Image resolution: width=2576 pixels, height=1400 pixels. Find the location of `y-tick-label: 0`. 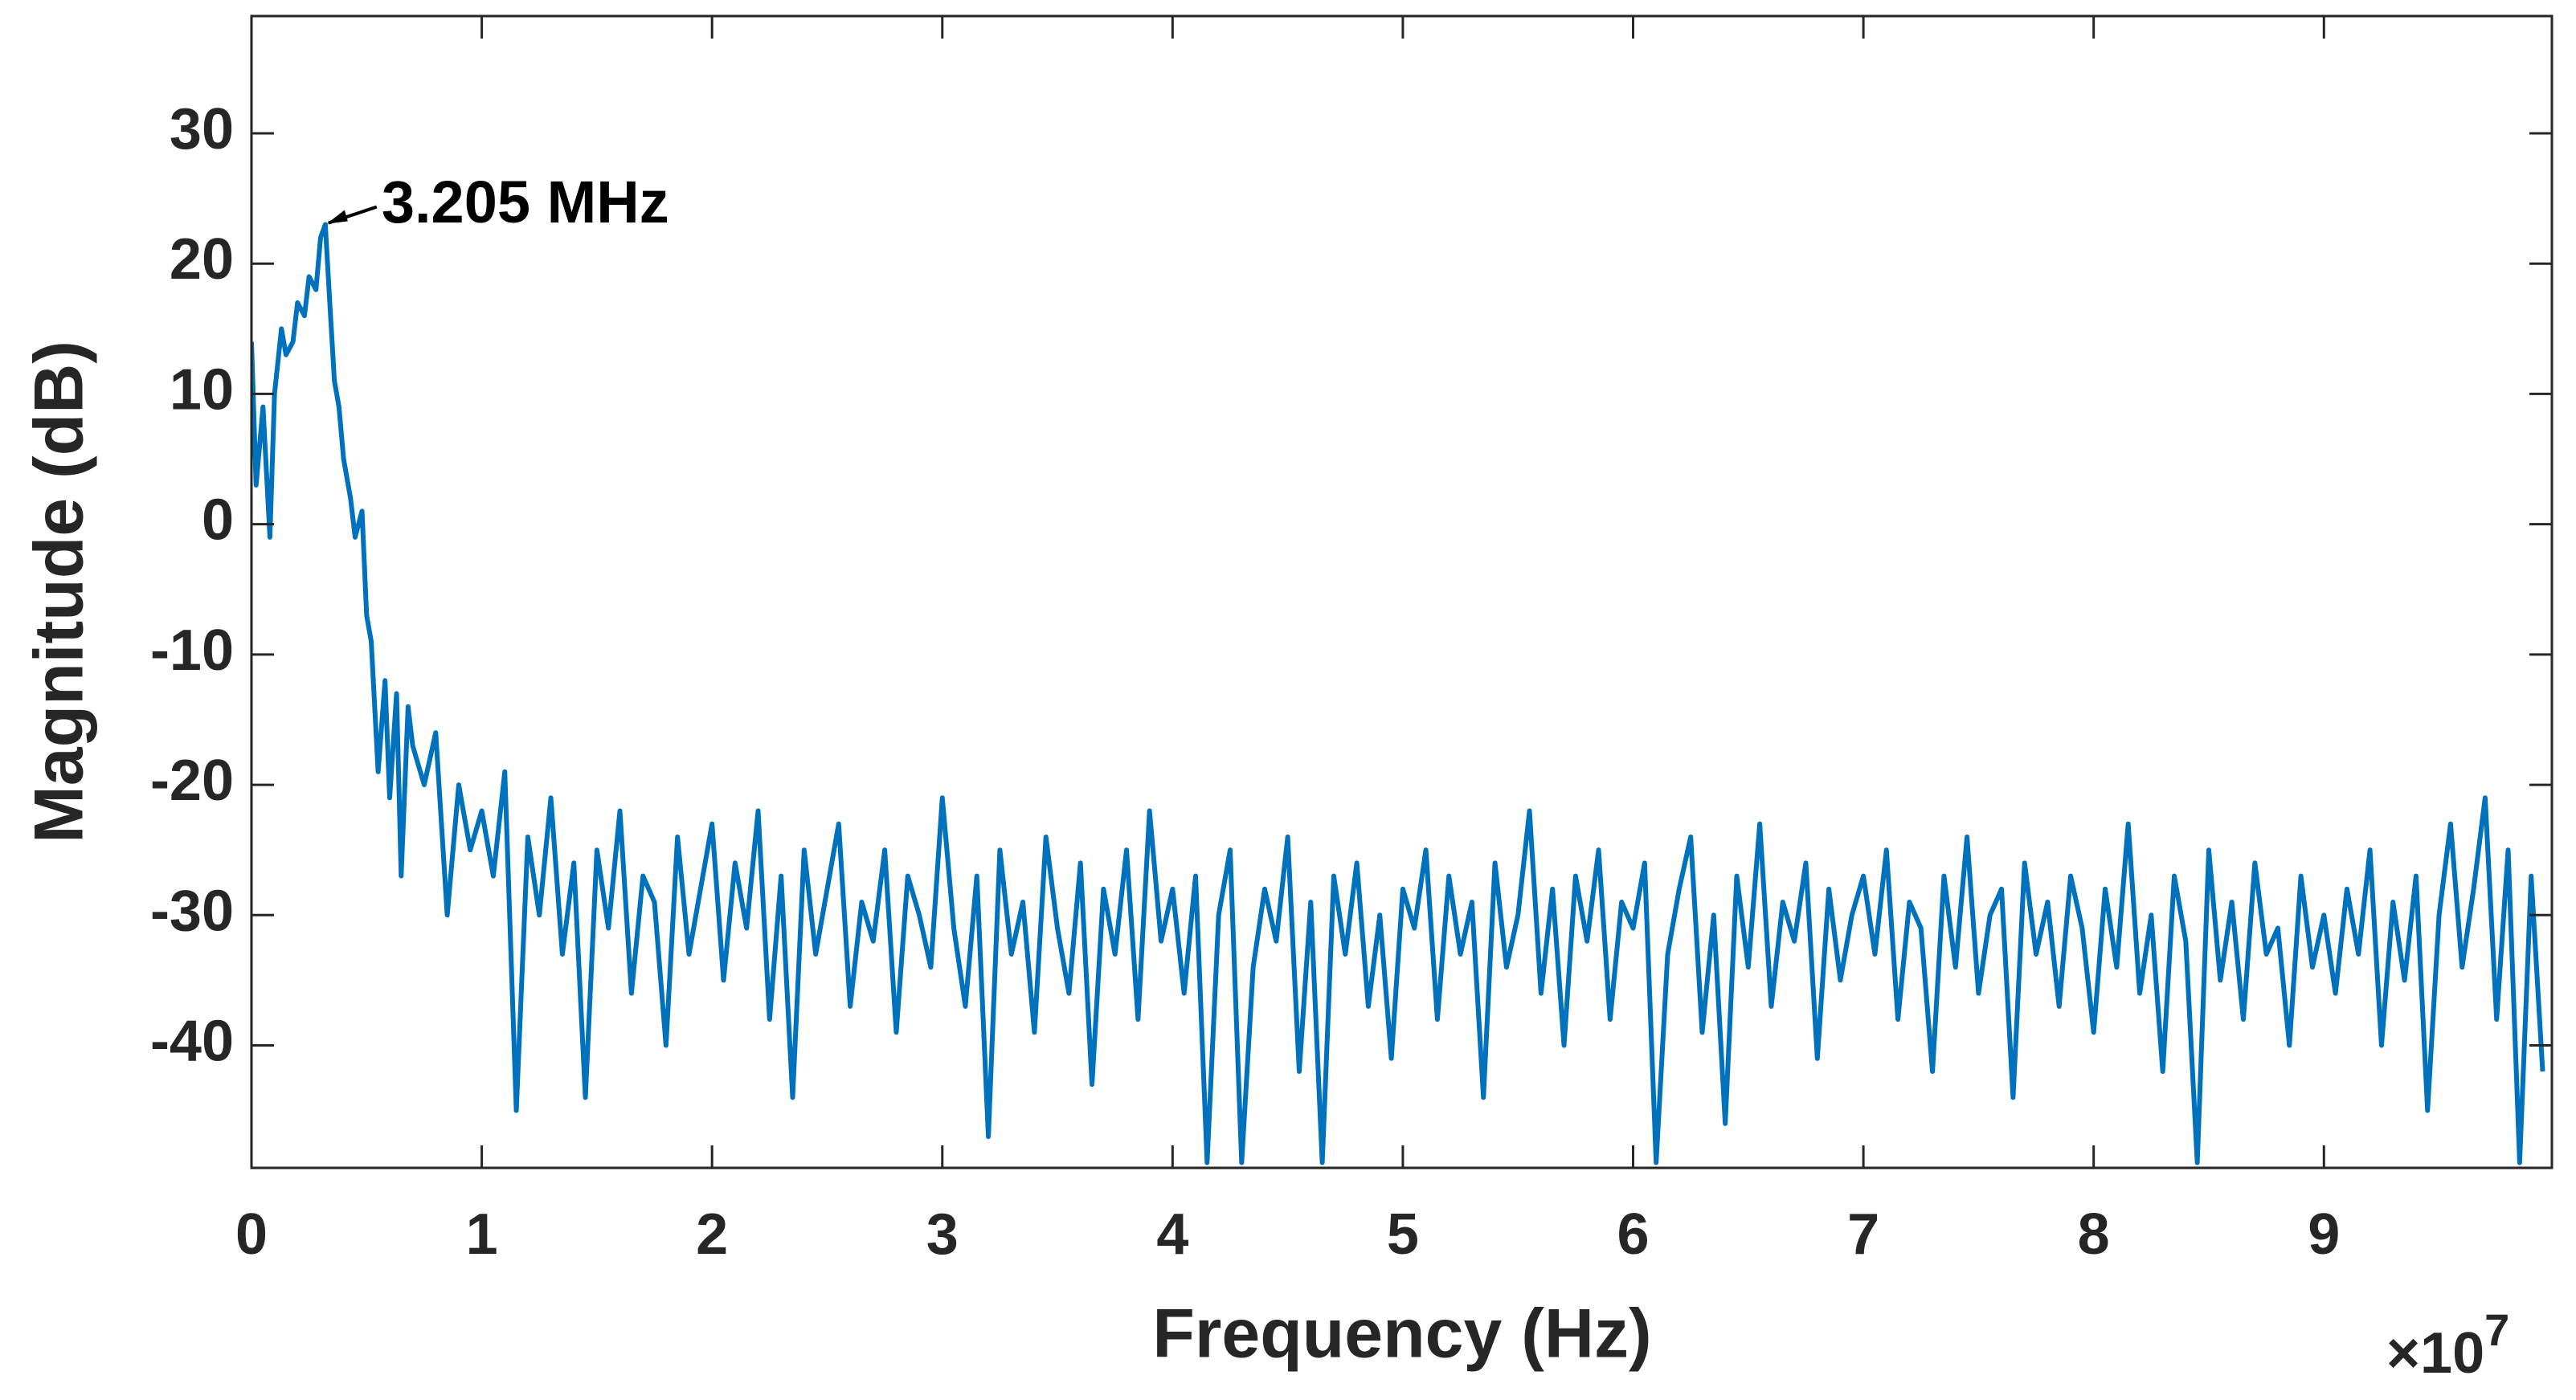

y-tick-label: 0 is located at coordinates (218, 520).